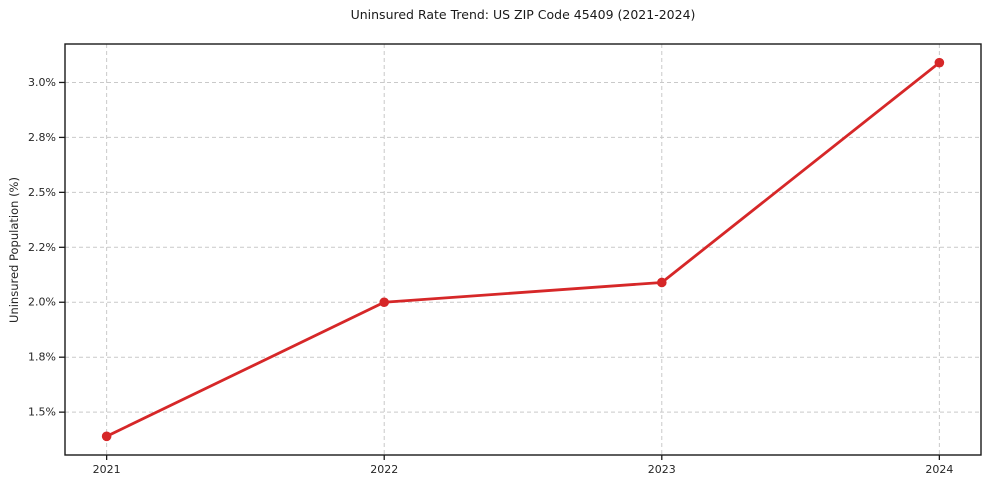 The image size is (989, 490). What do you see at coordinates (42, 137) in the screenshot?
I see `y-tick-label: 2.8%` at bounding box center [42, 137].